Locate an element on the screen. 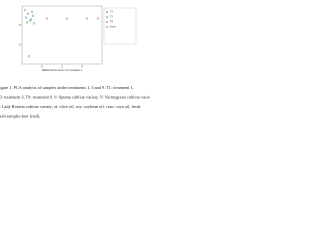 Image resolution: width=320 pixels, height=240 pixels. legend-label: T3 is located at coordinates (111, 17).